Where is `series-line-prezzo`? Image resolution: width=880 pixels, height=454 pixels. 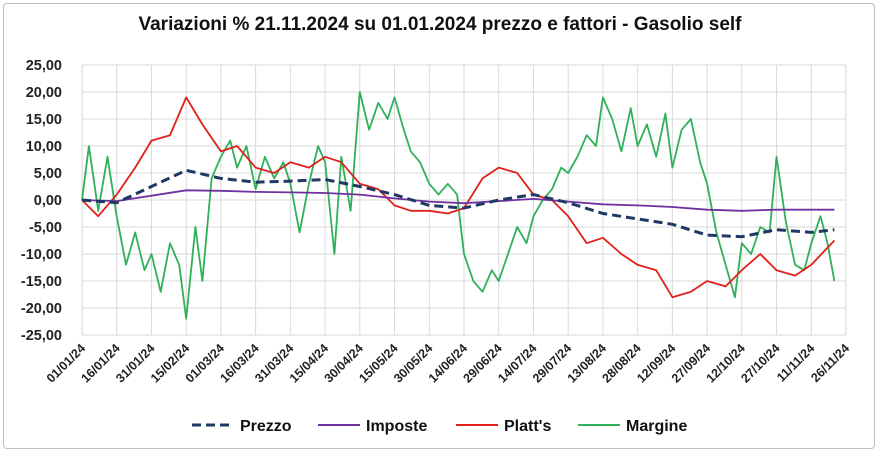 series-line-prezzo is located at coordinates (458, 203).